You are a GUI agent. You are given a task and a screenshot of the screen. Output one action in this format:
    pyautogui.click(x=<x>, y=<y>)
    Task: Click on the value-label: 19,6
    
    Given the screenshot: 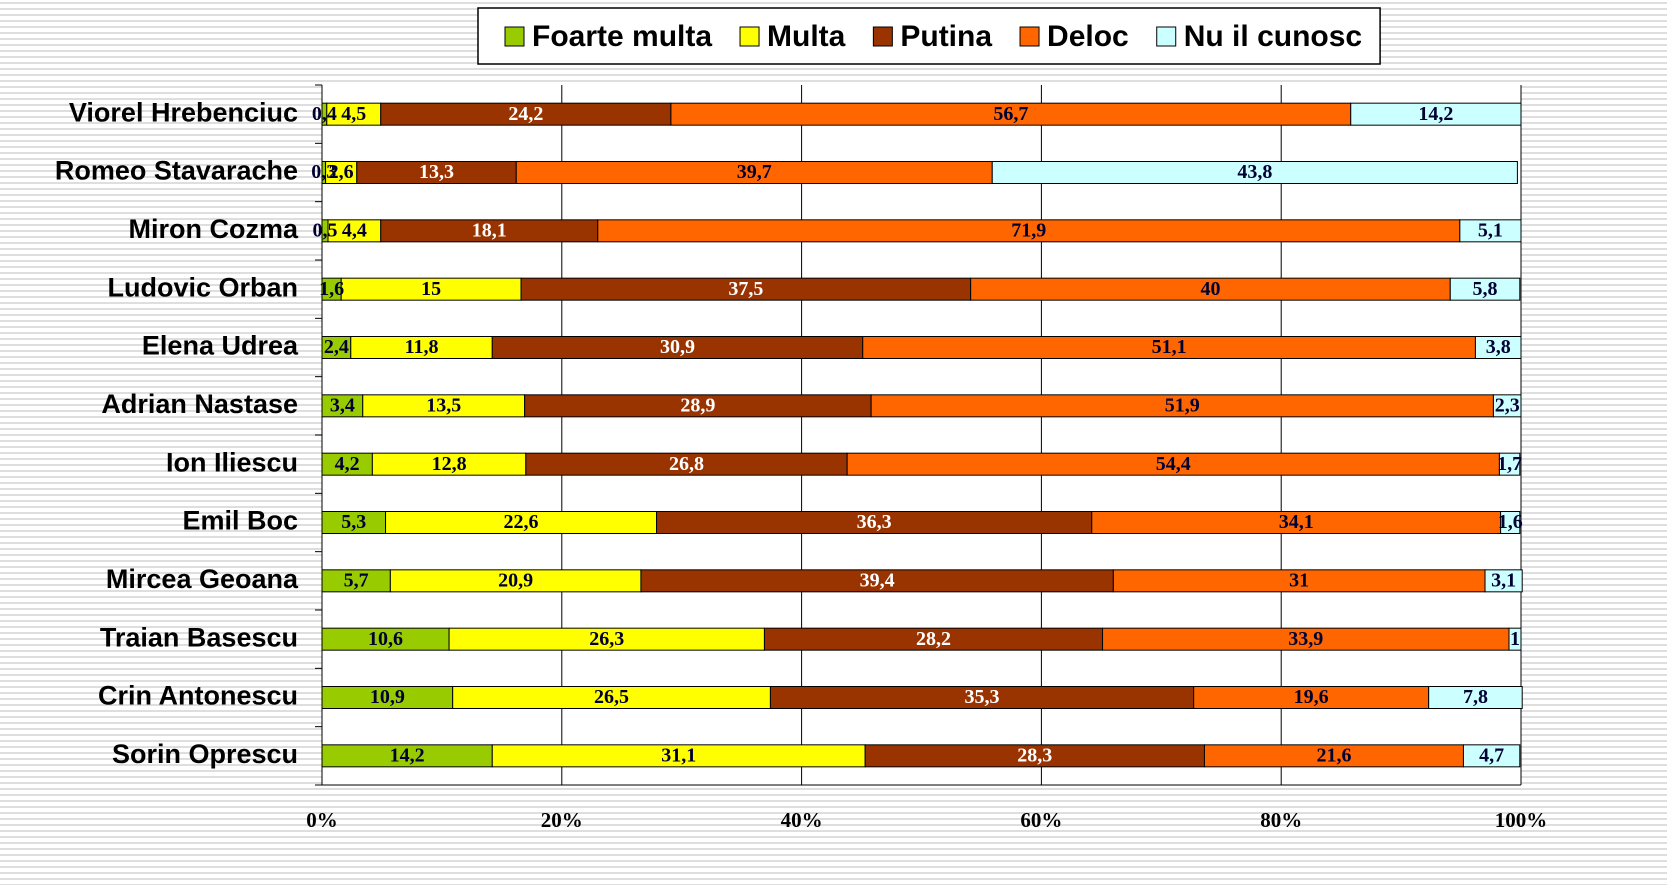 What is the action you would take?
    pyautogui.click(x=1311, y=697)
    